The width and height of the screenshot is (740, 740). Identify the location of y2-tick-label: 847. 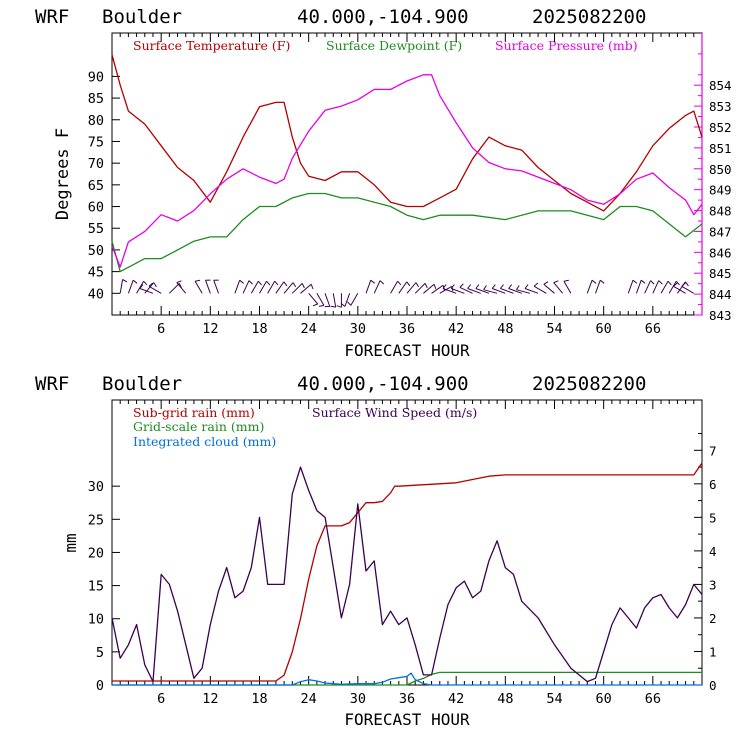
(720, 231).